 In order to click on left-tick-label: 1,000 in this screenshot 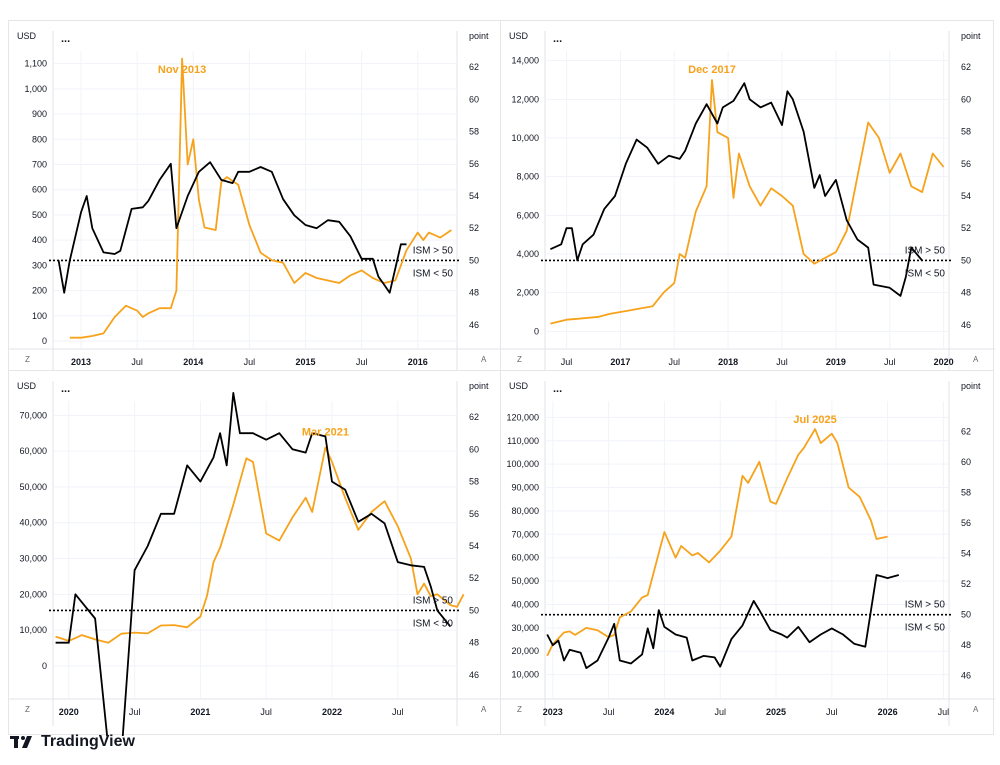, I will do `click(35, 89)`.